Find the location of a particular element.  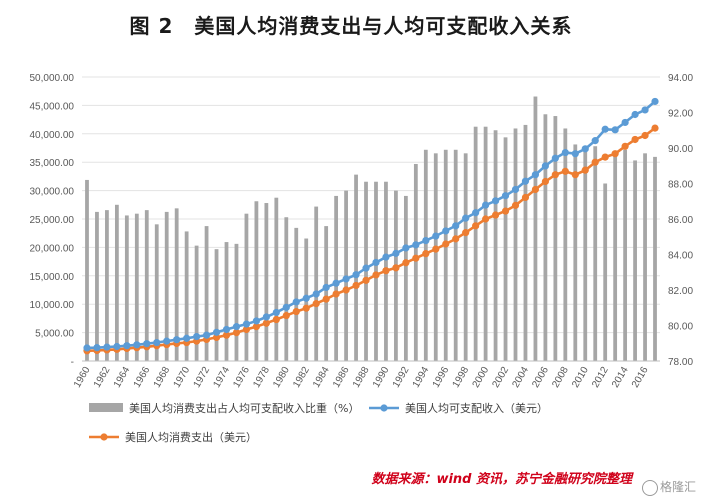

left-axis-tick-label: 15,000.00 is located at coordinates (52, 277).